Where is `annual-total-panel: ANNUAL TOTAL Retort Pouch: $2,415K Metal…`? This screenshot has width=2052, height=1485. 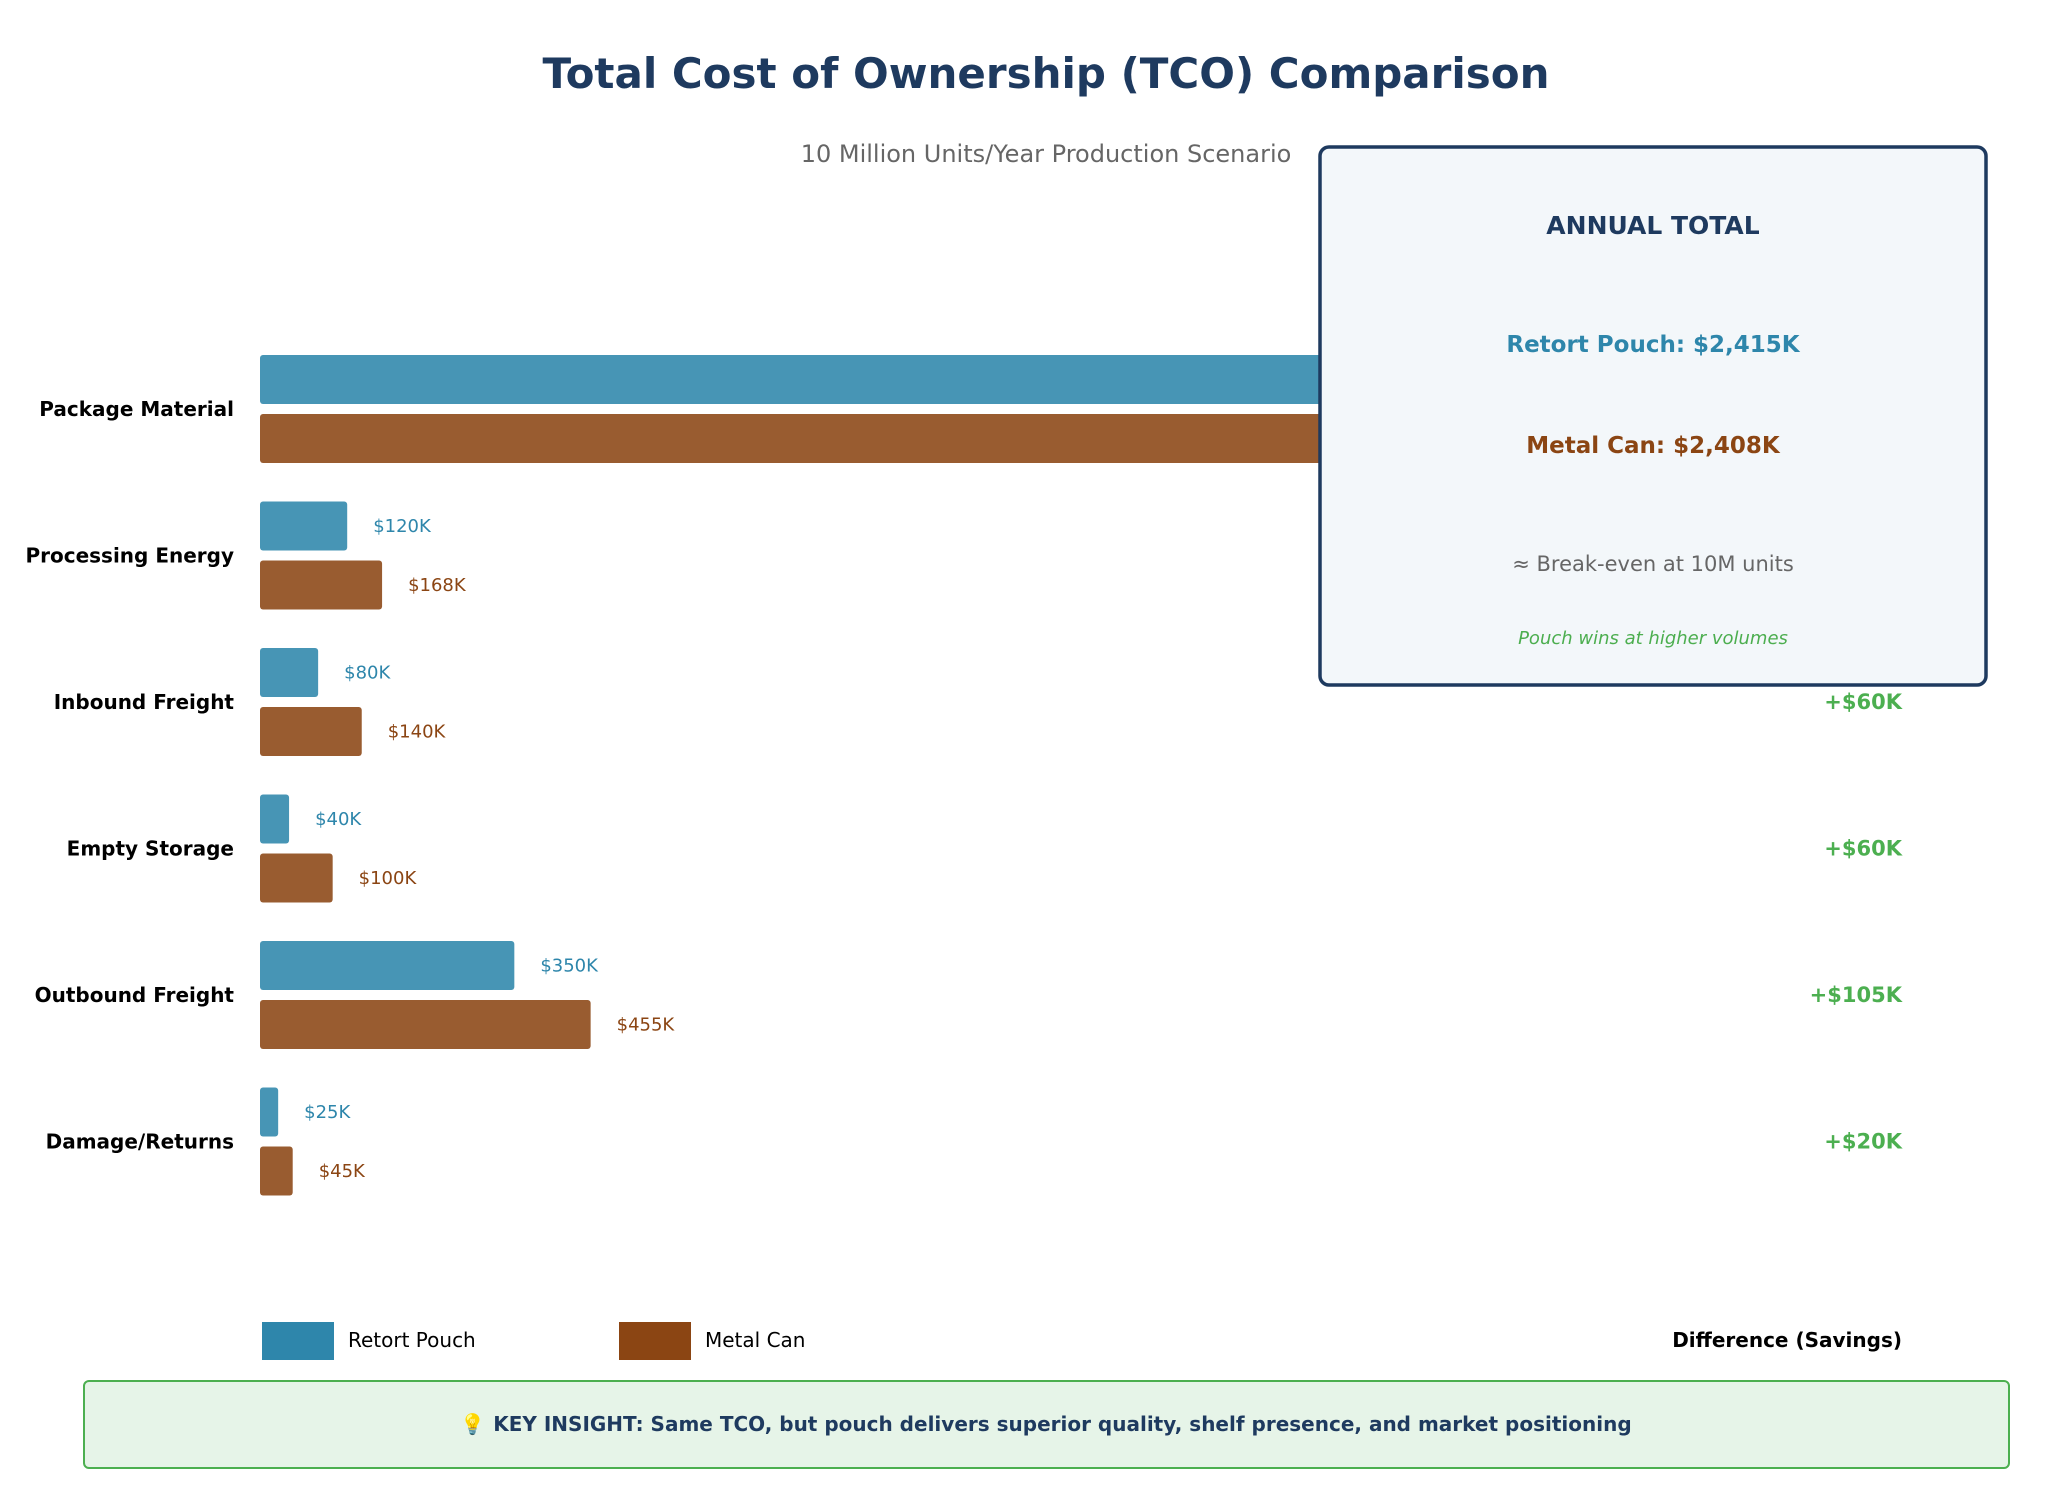 annual-total-panel: ANNUAL TOTAL Retort Pouch: $2,415K Metal… is located at coordinates (1653, 416).